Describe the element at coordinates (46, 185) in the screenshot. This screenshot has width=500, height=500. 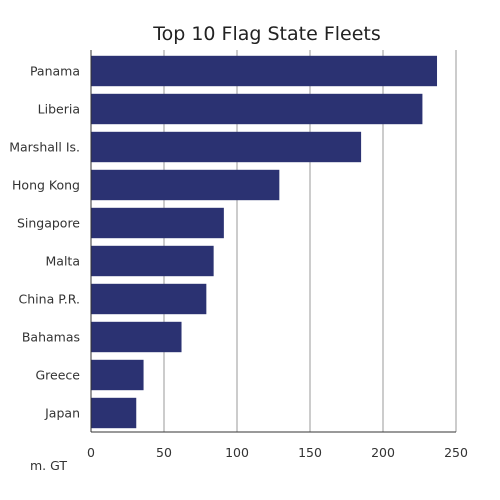
I see `category-label: Hong Kong` at that location.